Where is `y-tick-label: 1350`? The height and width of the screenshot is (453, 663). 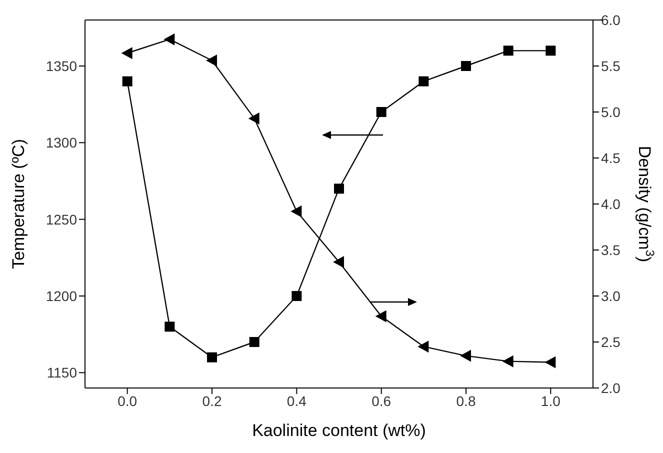 y-tick-label: 1350 is located at coordinates (62, 66).